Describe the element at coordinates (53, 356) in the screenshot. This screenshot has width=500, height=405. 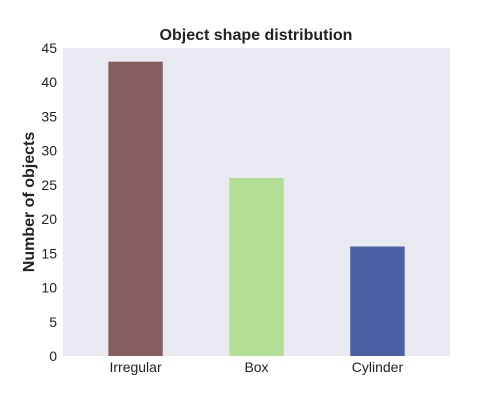
I see `y-tick-label: 0` at that location.